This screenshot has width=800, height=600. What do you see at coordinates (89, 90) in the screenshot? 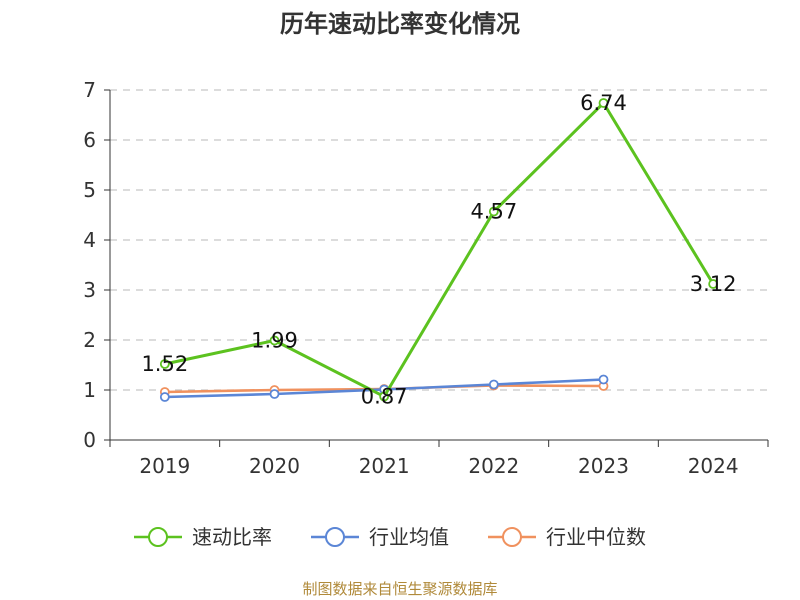
I see `y-tick-label: 7` at bounding box center [89, 90].